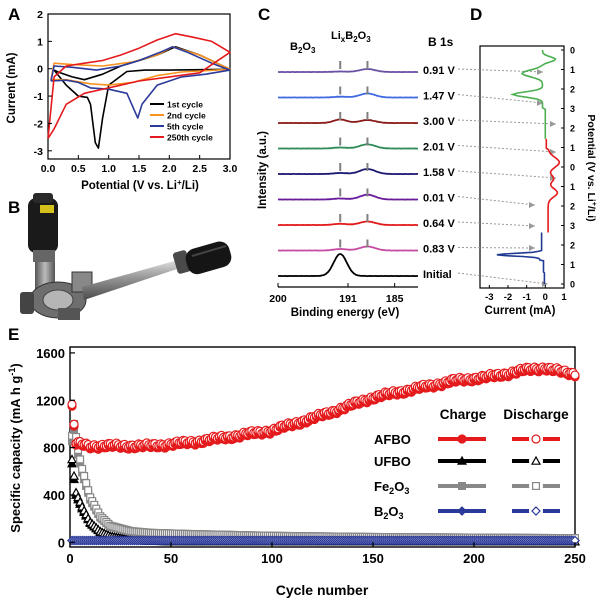 This screenshot has height=602, width=600. Describe the element at coordinates (395, 299) in the screenshot. I see `panel-c-x-tick-label: 185` at that location.